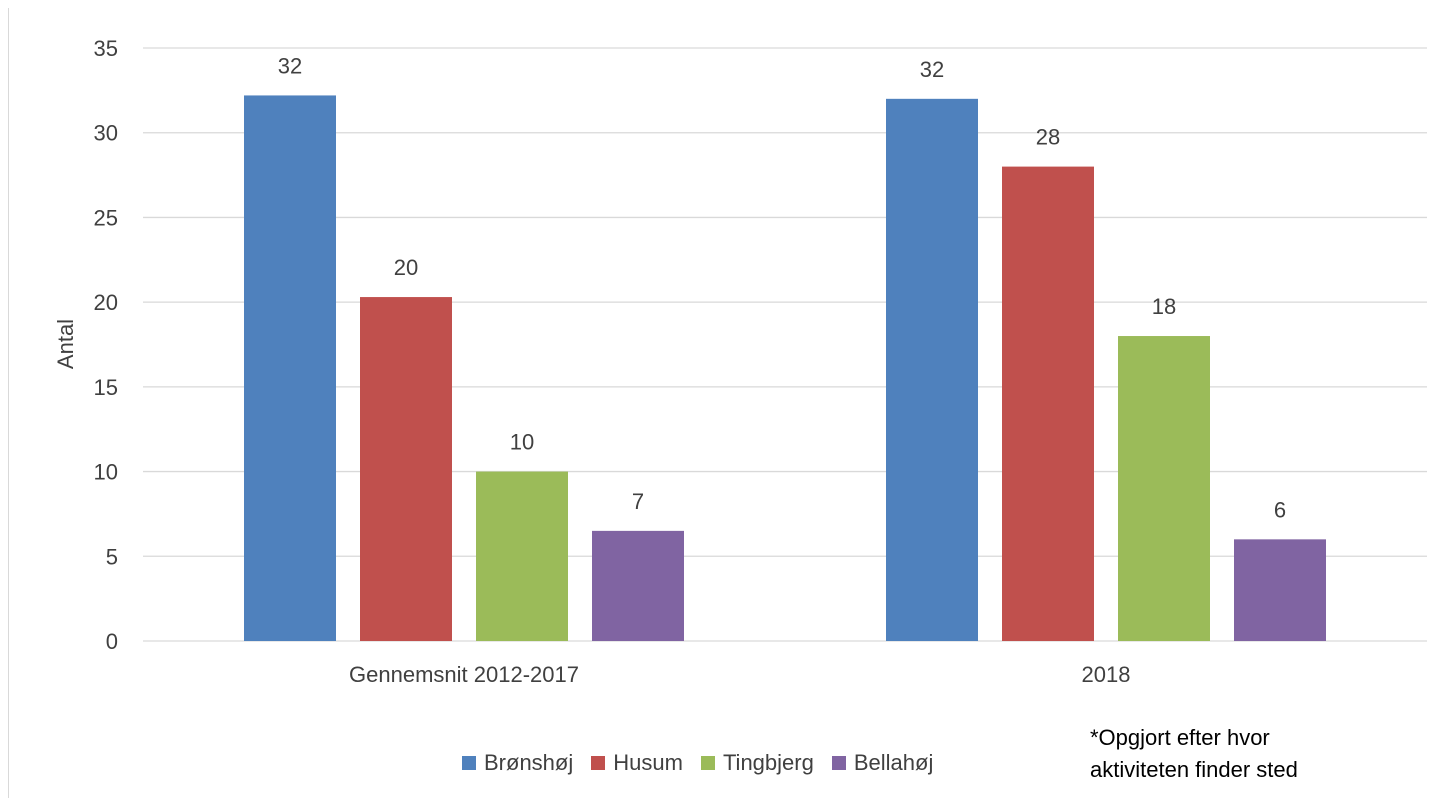 The height and width of the screenshot is (798, 1448). I want to click on y-tick-label: 10, so click(106, 472).